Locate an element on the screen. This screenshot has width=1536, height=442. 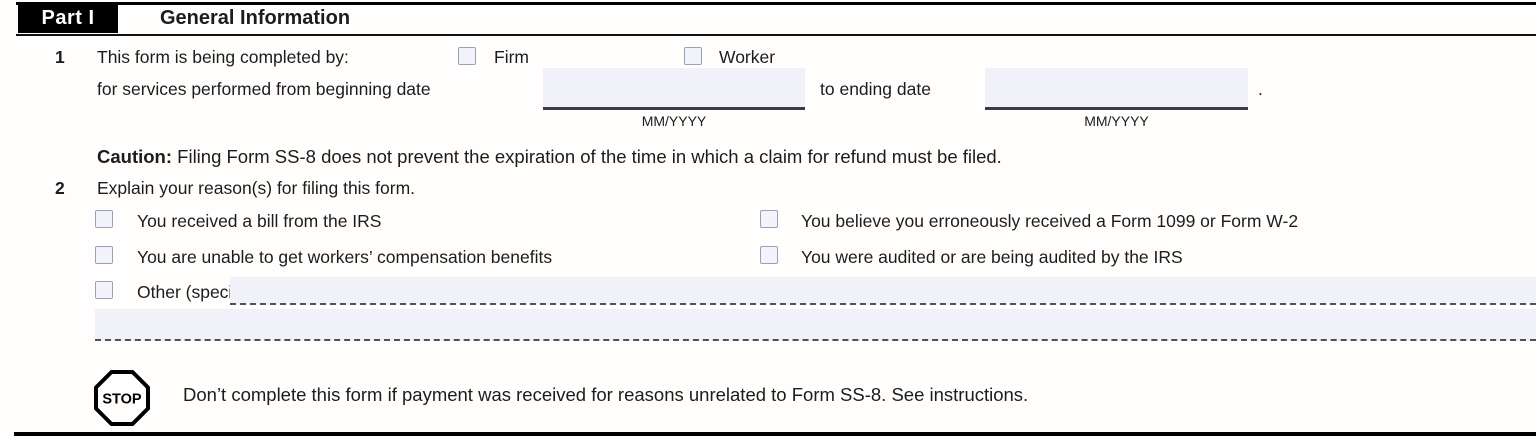
reason-workers-comp-checkbox is located at coordinates (104, 255).